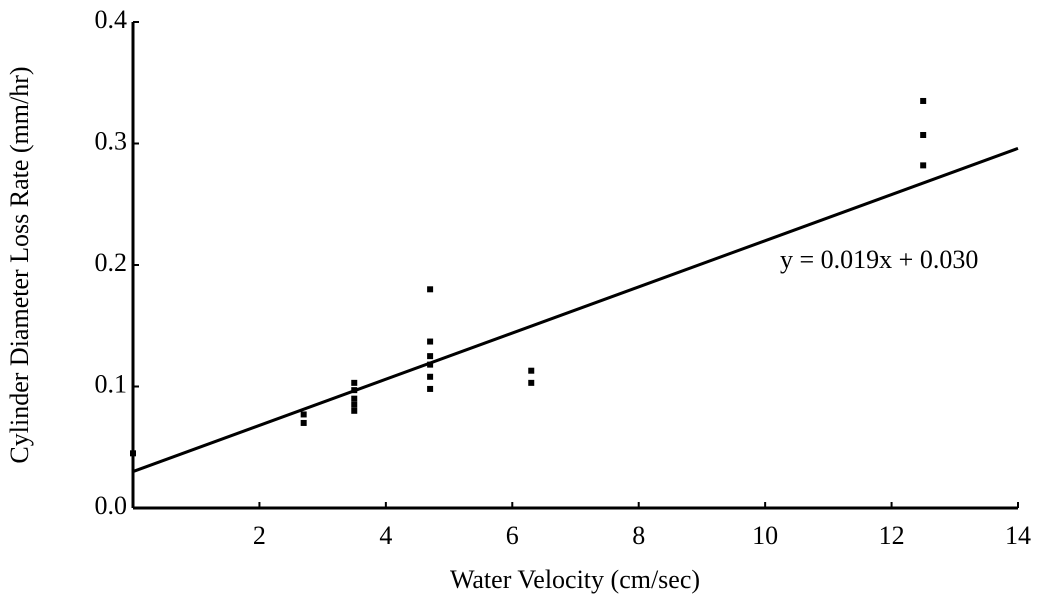  What do you see at coordinates (512, 535) in the screenshot?
I see `x-tick-label: 6` at bounding box center [512, 535].